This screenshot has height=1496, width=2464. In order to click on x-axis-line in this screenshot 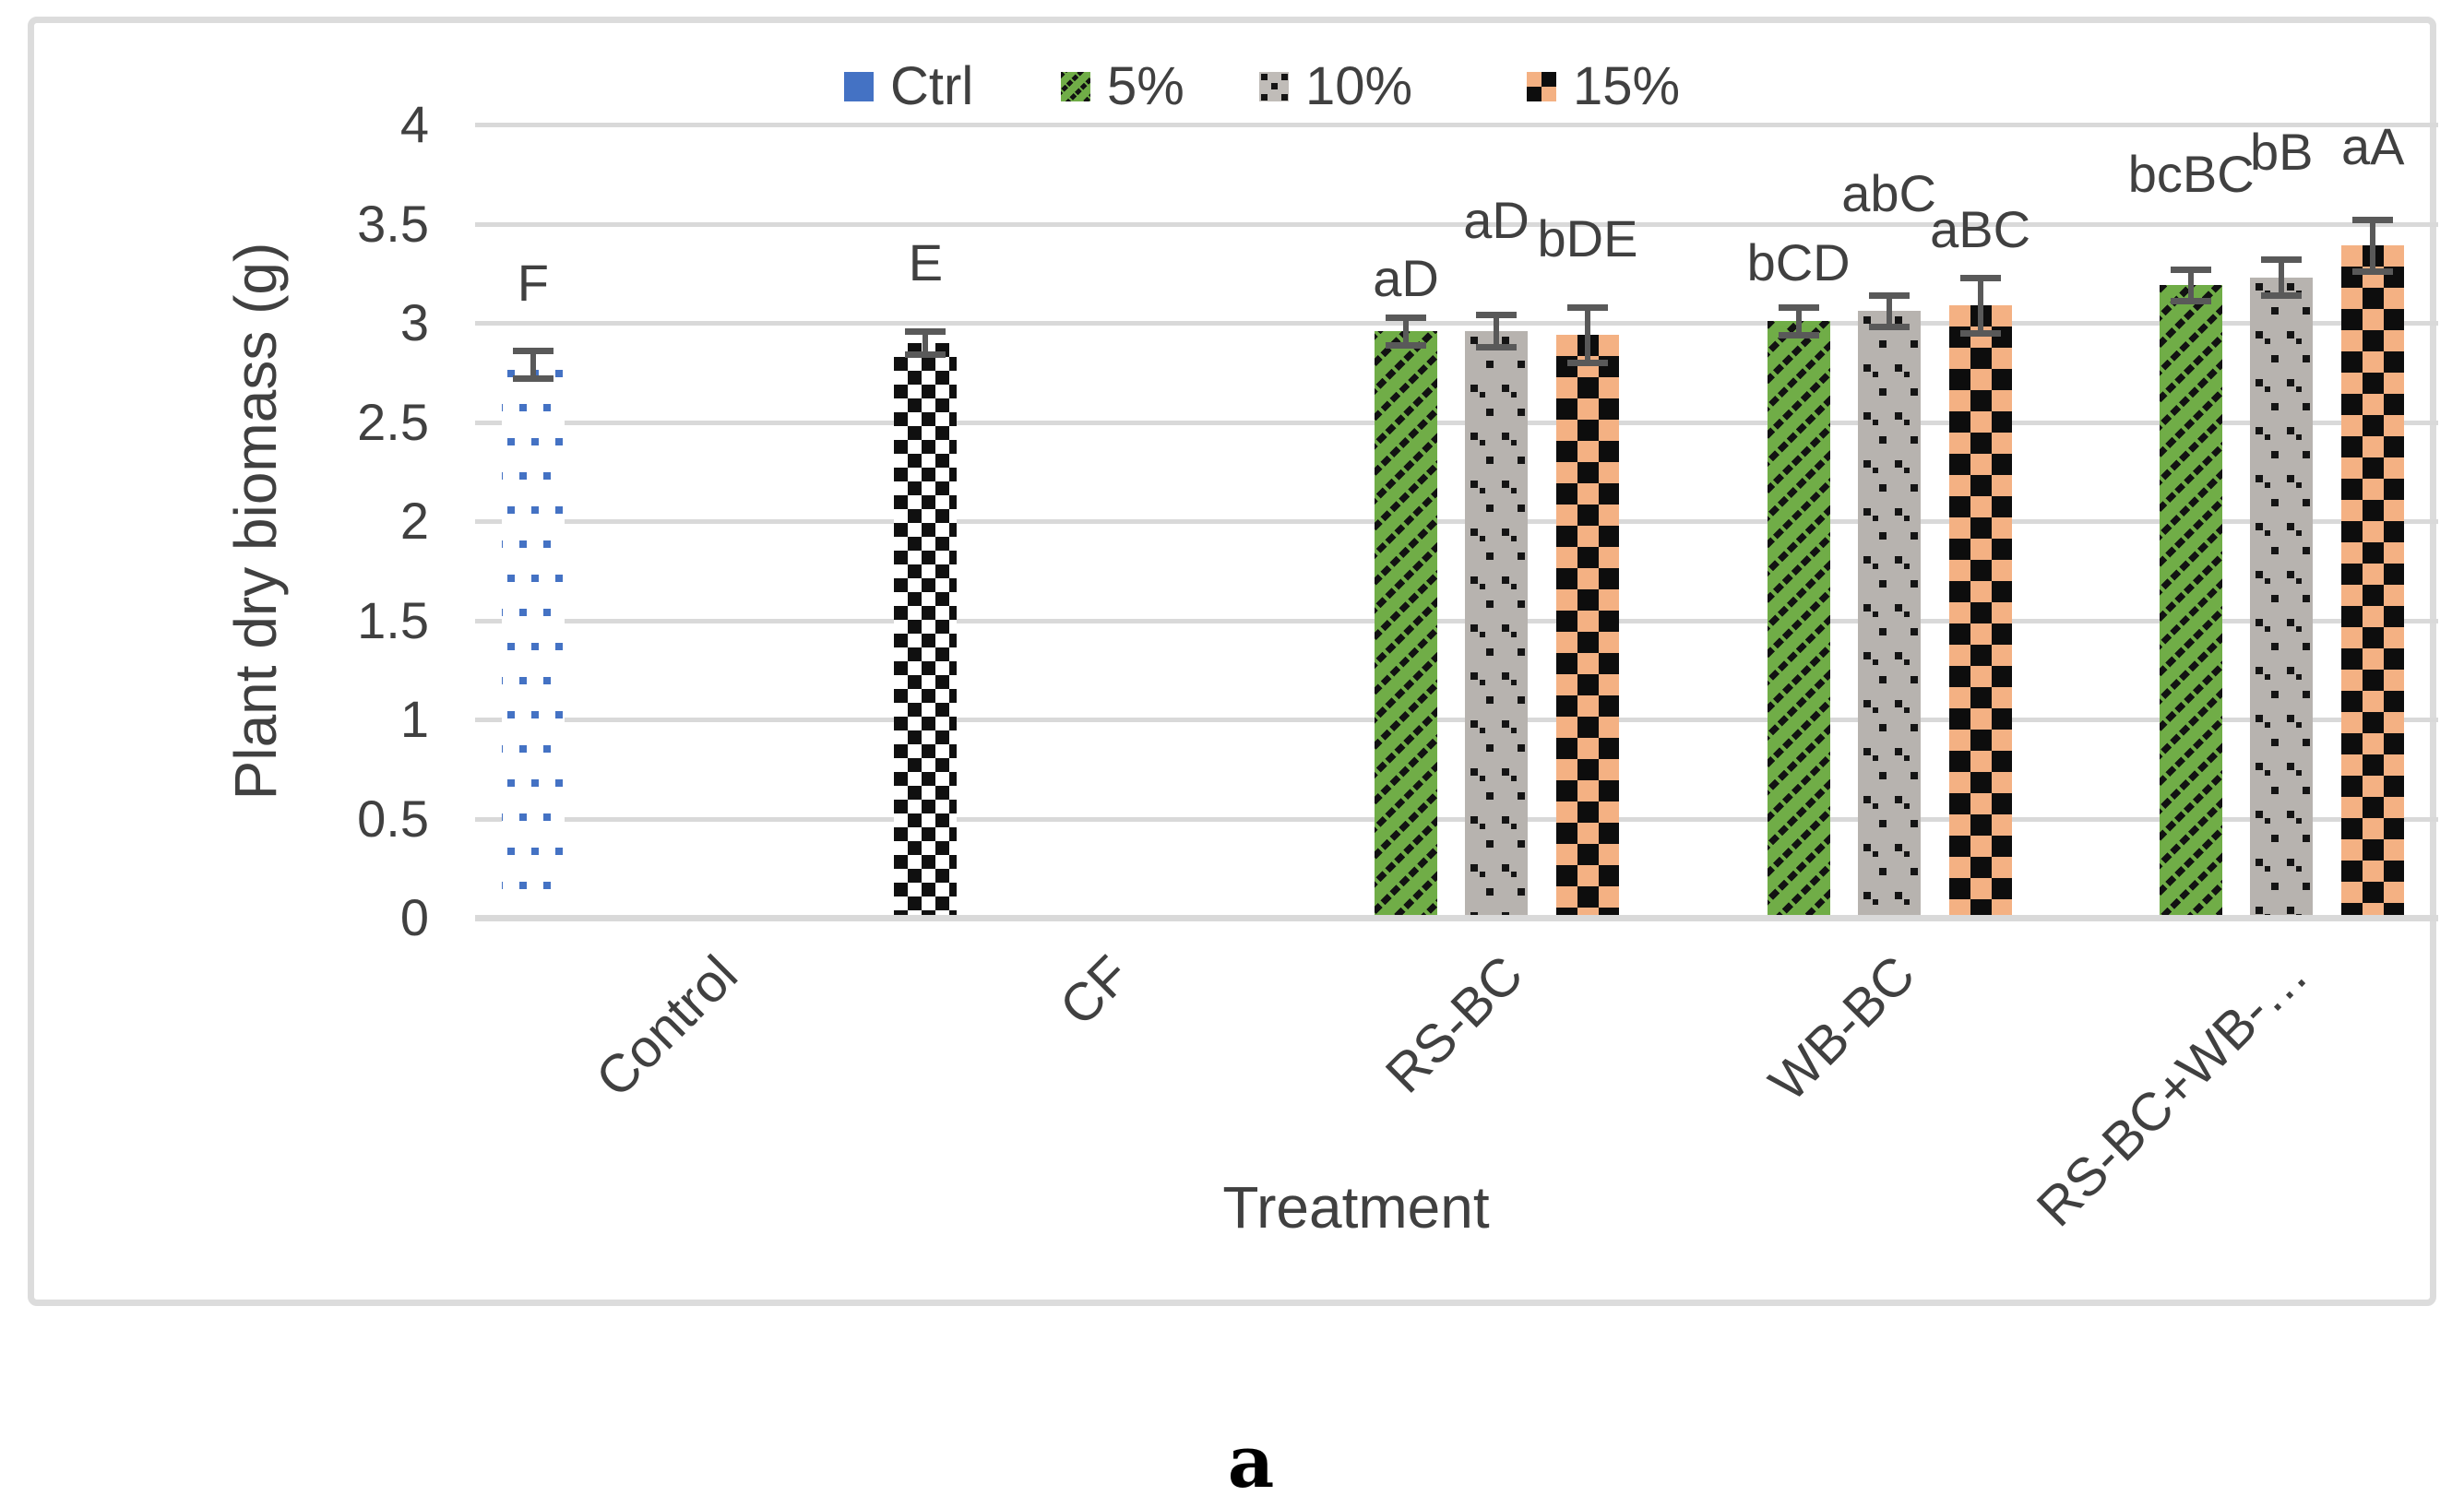, I will do `click(1456, 918)`.